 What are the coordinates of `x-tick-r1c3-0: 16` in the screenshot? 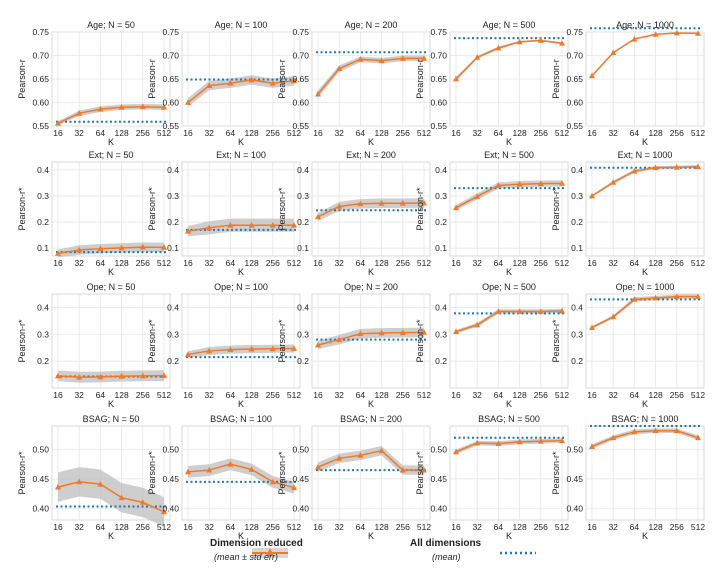 It's located at (456, 263).